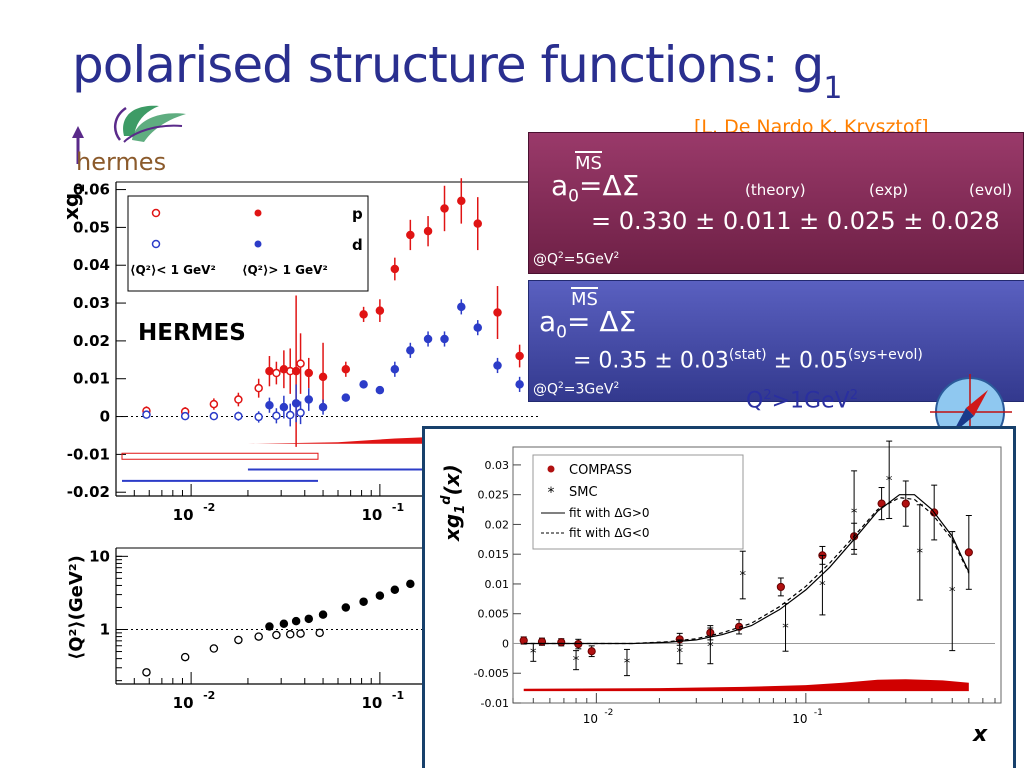 This screenshot has height=768, width=1024. What do you see at coordinates (584, 298) in the screenshot?
I see `ms-bar-label: MS` at bounding box center [584, 298].